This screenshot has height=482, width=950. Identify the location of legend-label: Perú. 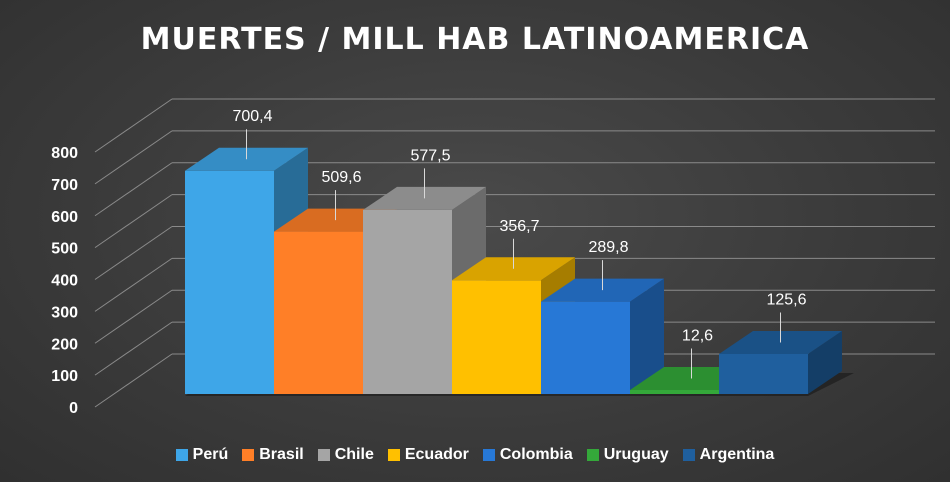
(210, 454).